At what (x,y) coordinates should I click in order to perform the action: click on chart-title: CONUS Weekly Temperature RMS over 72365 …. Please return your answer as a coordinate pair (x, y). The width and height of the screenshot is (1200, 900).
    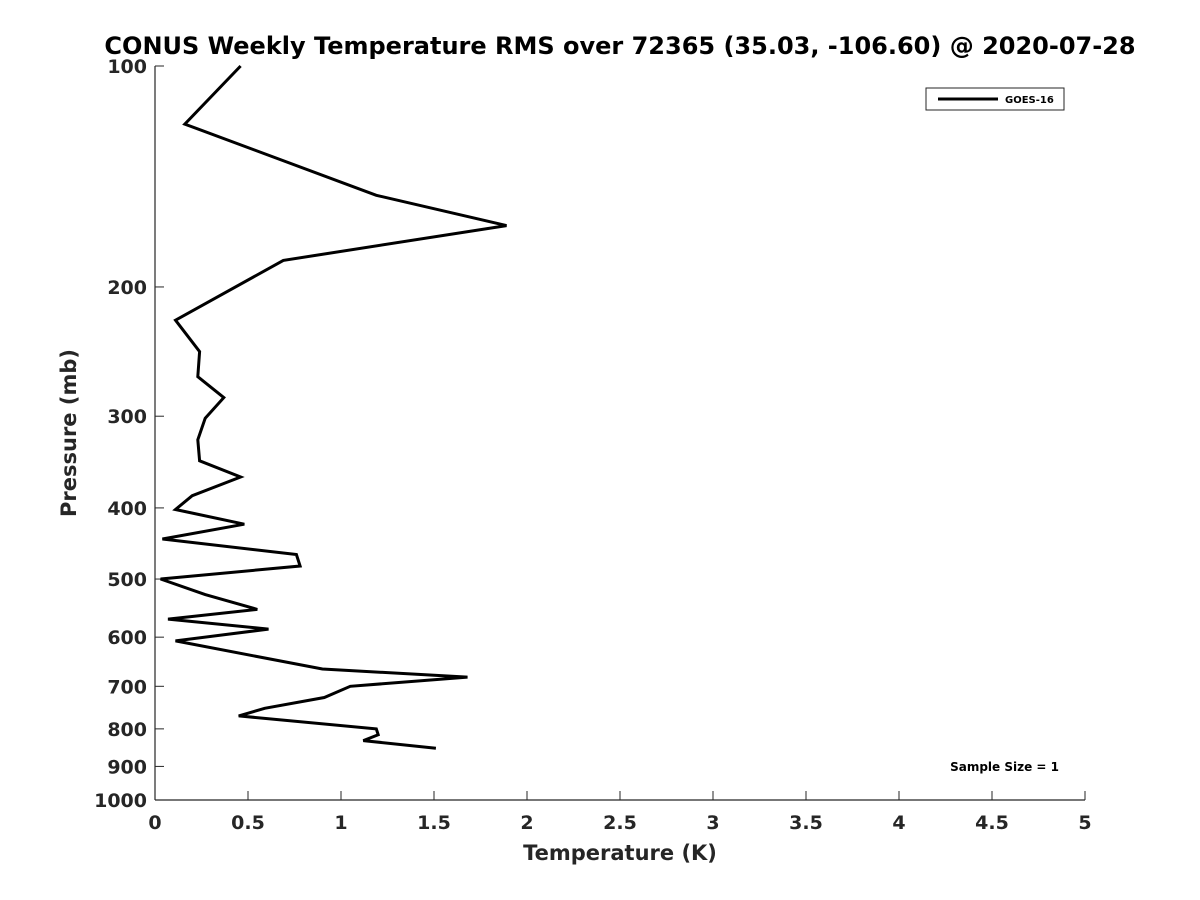
    Looking at the image, I should click on (619, 46).